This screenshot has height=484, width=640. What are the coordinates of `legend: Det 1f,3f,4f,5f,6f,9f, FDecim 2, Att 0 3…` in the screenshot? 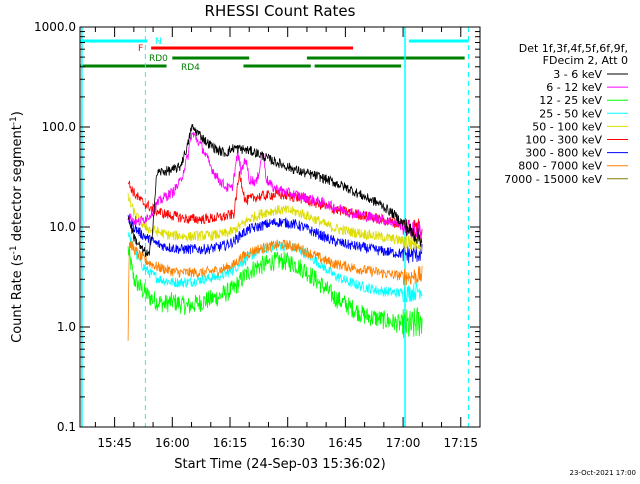 It's located at (566, 114).